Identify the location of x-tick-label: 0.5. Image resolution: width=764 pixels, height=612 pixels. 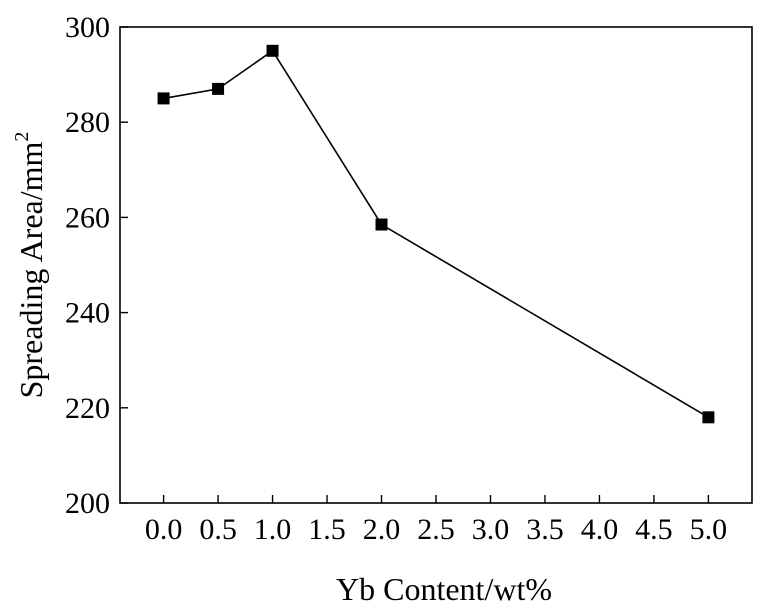
(218, 529).